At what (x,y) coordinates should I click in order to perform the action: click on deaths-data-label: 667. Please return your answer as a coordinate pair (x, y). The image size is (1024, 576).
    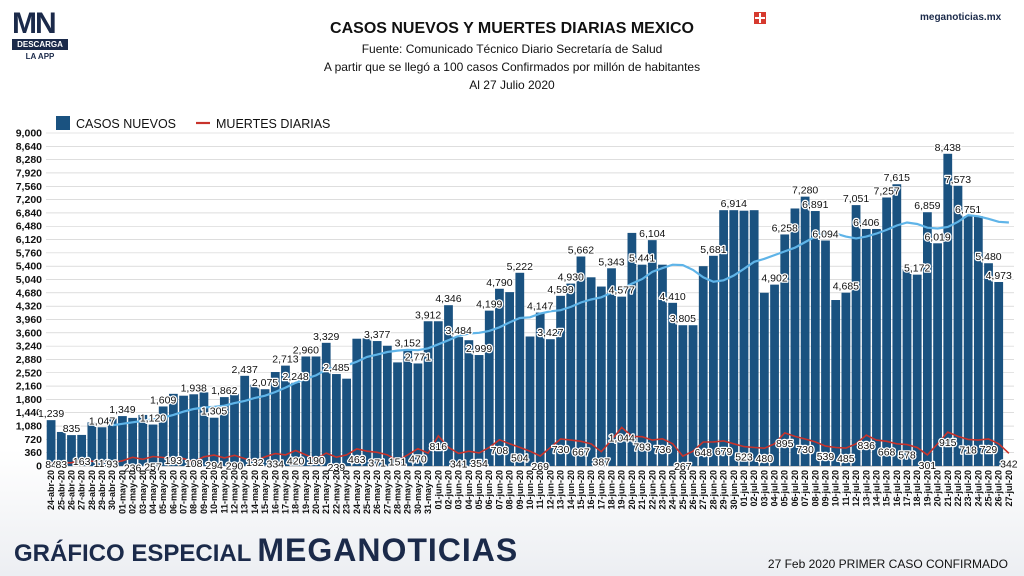
    Looking at the image, I should click on (581, 452).